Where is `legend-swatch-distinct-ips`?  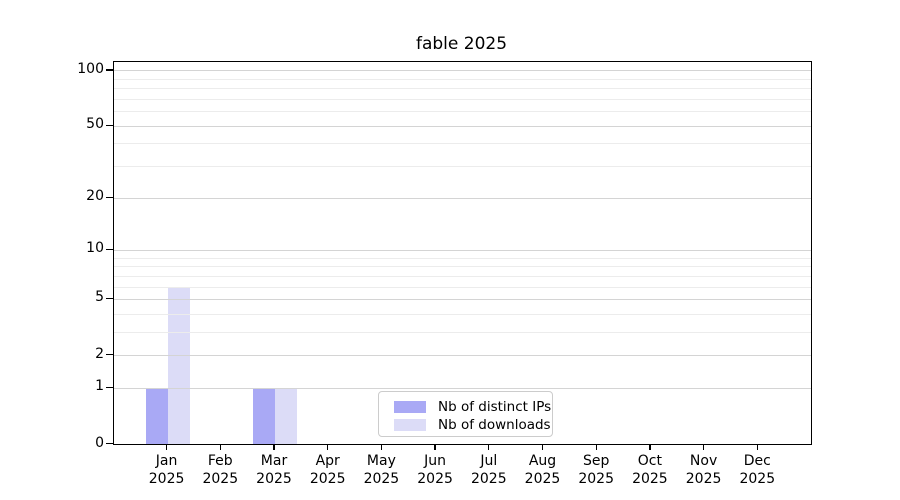 legend-swatch-distinct-ips is located at coordinates (410, 406).